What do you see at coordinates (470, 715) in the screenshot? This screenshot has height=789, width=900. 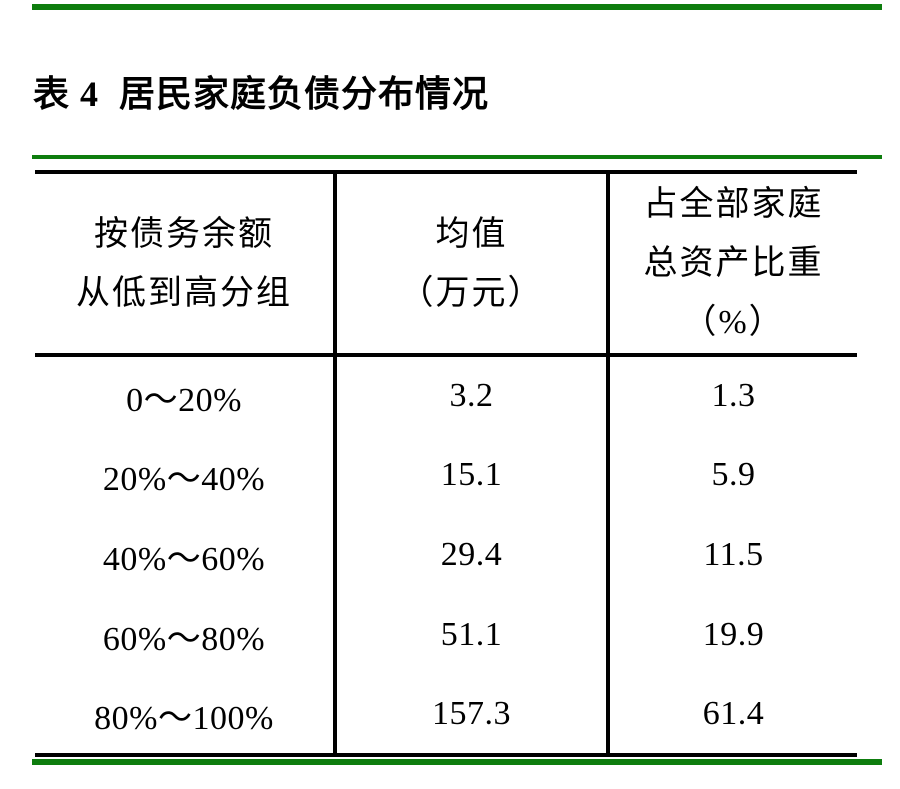 I see `mean-cell: 157.3` at bounding box center [470, 715].